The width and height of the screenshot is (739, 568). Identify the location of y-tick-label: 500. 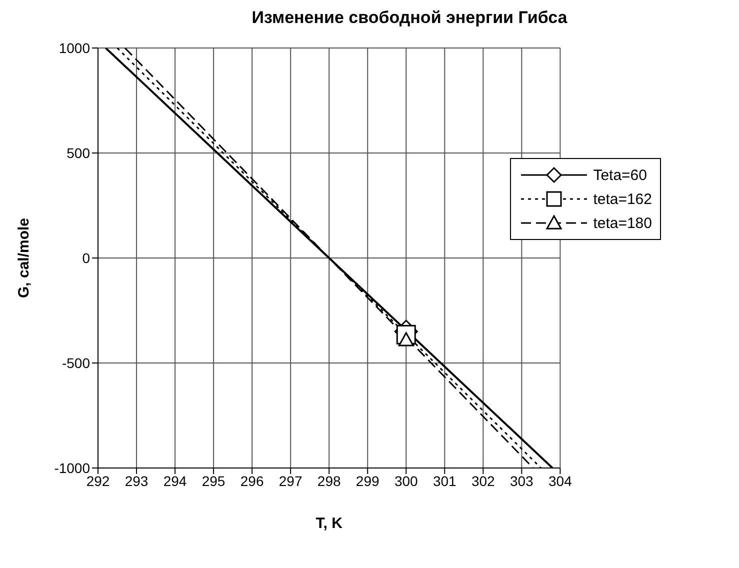
(78, 152).